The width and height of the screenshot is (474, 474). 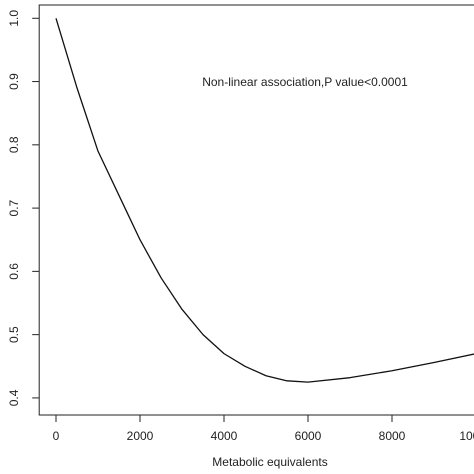 What do you see at coordinates (14, 334) in the screenshot?
I see `y-tick-label: 0.5` at bounding box center [14, 334].